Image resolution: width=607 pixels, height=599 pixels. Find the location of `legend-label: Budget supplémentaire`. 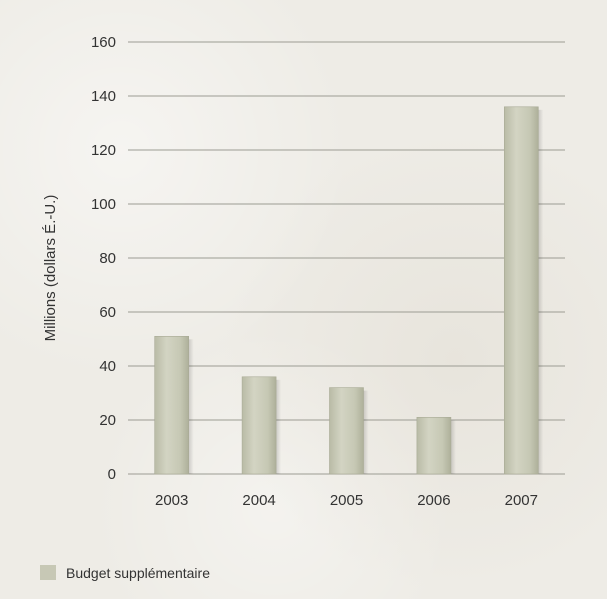

legend-label: Budget supplémentaire is located at coordinates (138, 573).